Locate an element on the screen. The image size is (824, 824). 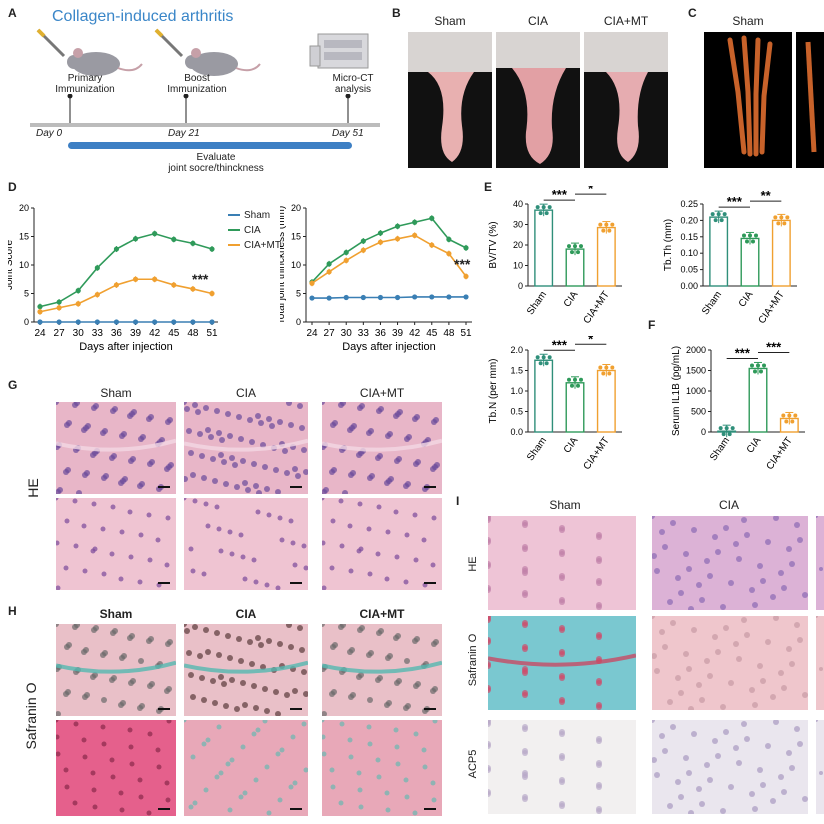
panel-c-group-sham: Sham is located at coordinates (748, 21).